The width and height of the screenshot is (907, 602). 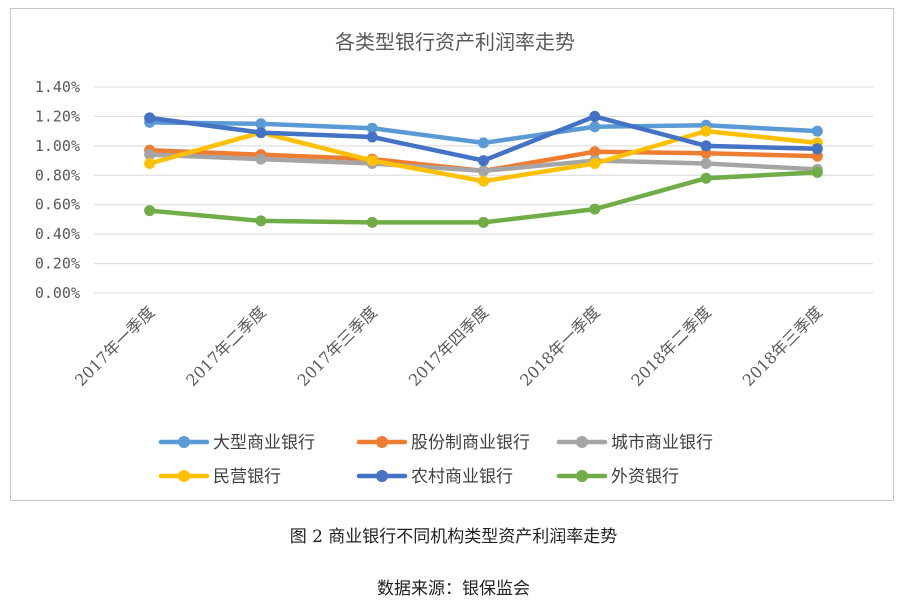 I want to click on x-tick-label: 2018年二季度, so click(x=670, y=345).